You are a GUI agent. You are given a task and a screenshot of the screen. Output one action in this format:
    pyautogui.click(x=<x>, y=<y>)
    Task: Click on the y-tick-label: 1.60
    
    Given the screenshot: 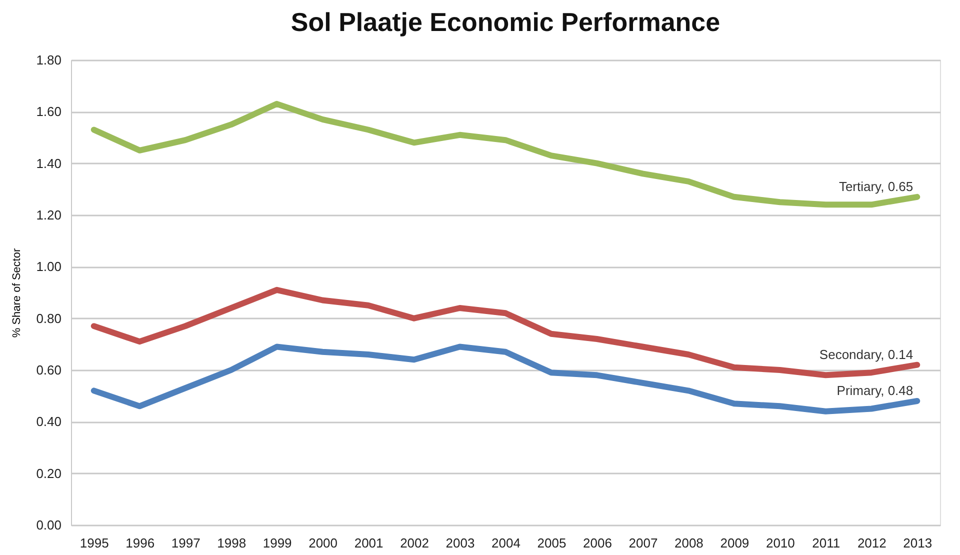 What is the action you would take?
    pyautogui.click(x=49, y=112)
    